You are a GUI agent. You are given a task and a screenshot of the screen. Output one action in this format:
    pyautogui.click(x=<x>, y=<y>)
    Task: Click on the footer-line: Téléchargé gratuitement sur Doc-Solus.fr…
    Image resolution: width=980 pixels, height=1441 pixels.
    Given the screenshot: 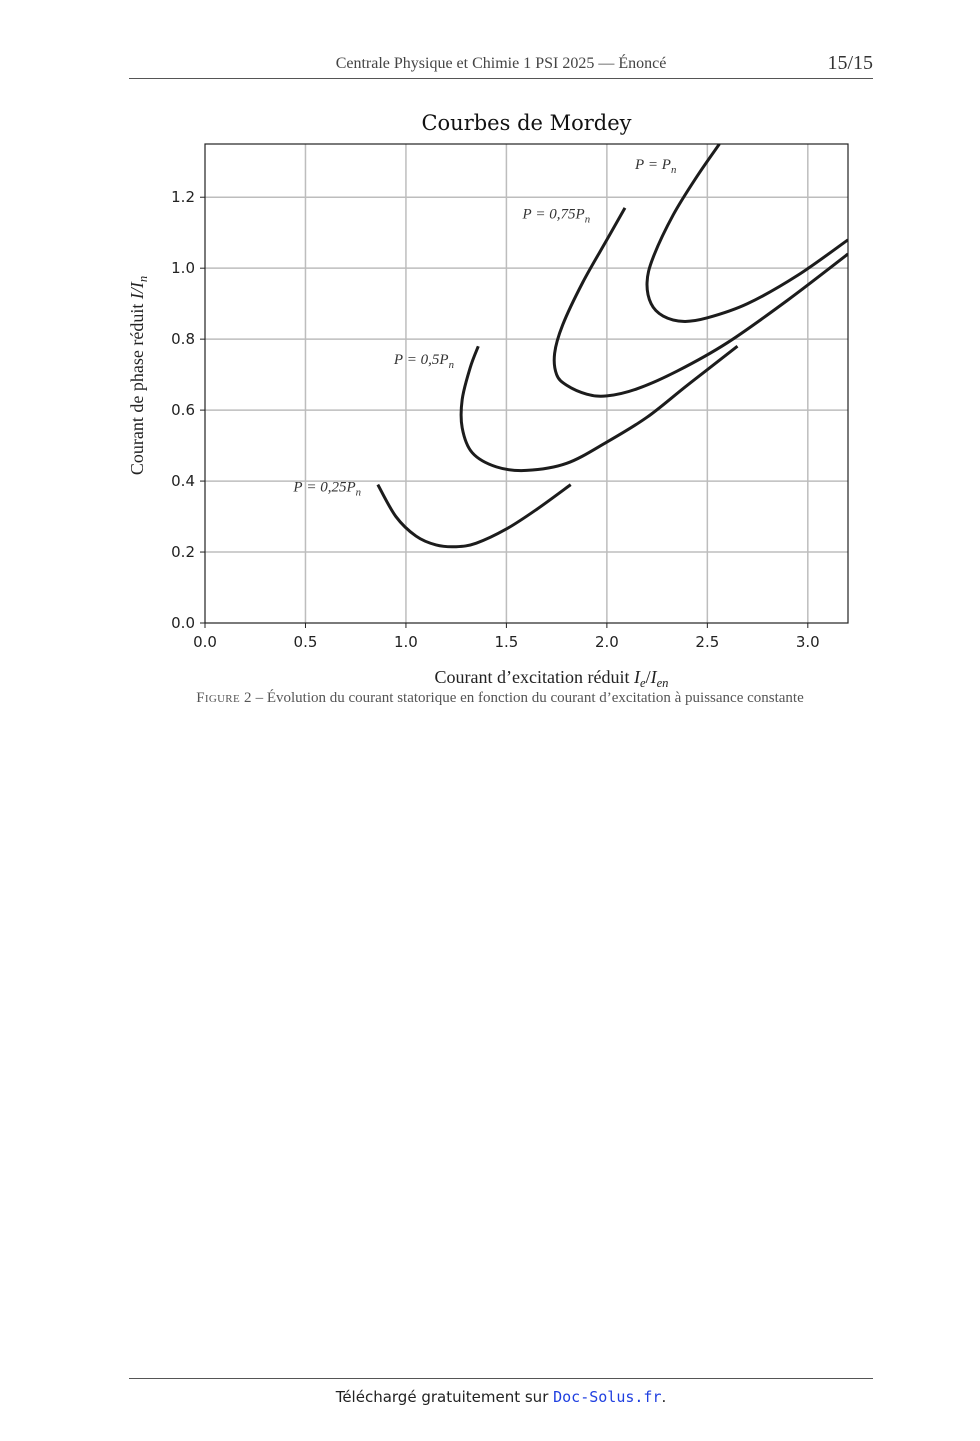 What is the action you would take?
    pyautogui.click(x=501, y=1397)
    